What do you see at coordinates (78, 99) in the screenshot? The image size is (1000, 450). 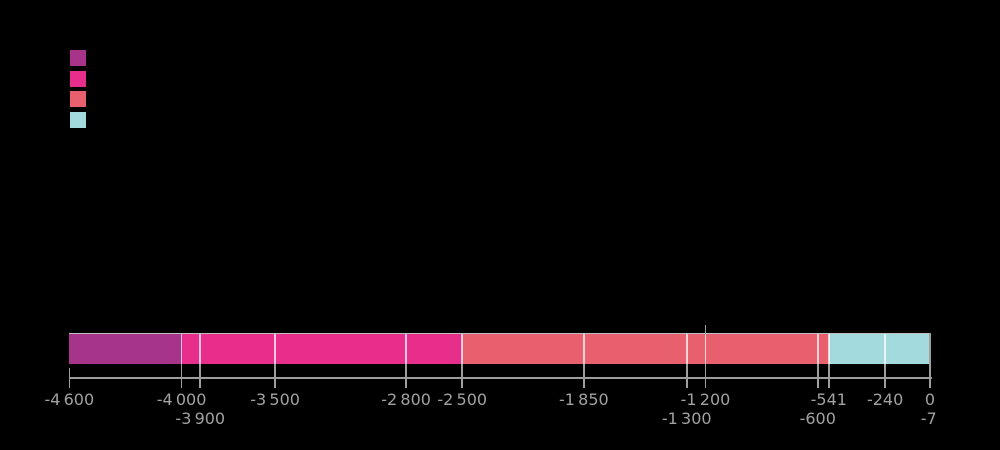 I see `legend-salmon-swatch` at bounding box center [78, 99].